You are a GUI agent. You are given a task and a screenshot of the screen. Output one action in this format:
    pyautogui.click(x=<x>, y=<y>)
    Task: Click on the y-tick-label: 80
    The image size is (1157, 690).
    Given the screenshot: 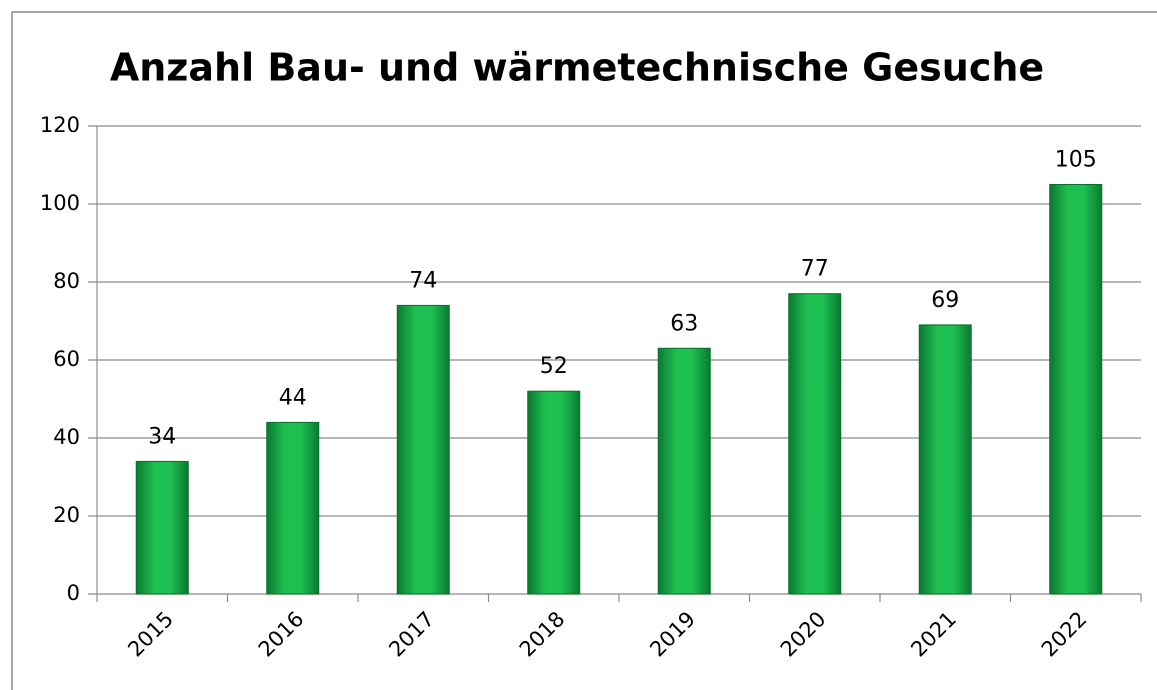 What is the action you would take?
    pyautogui.click(x=66, y=281)
    